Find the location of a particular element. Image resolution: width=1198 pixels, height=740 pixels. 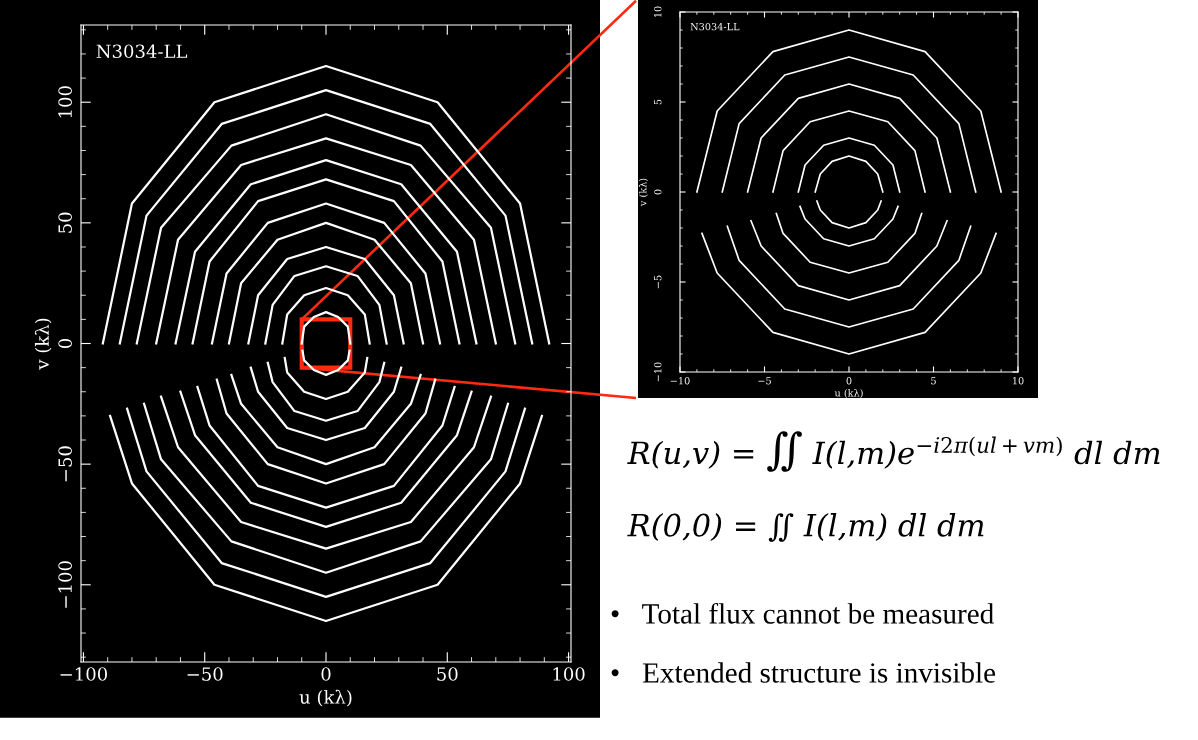

y-tick-label: −5 is located at coordinates (658, 282).